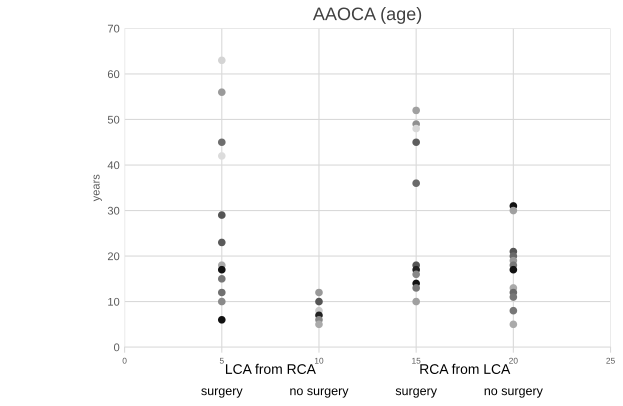 The width and height of the screenshot is (623, 406). Describe the element at coordinates (319, 361) in the screenshot. I see `x-tick-label: 10` at that location.